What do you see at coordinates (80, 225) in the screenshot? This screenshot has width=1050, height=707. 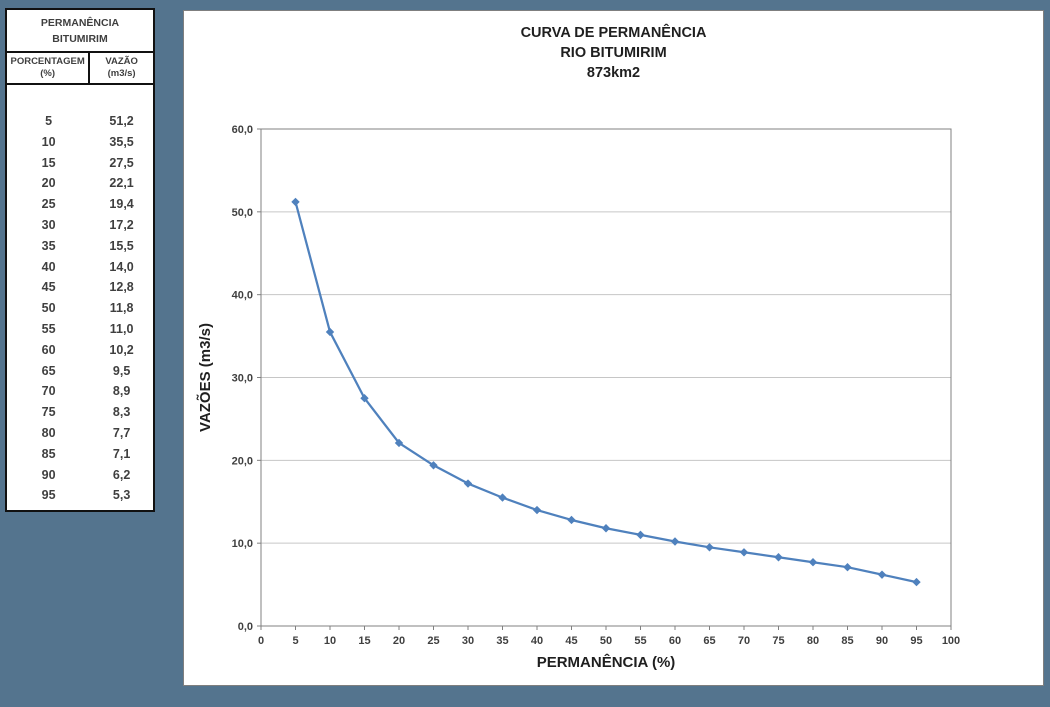 I see `table-row: 30 17,2` at bounding box center [80, 225].